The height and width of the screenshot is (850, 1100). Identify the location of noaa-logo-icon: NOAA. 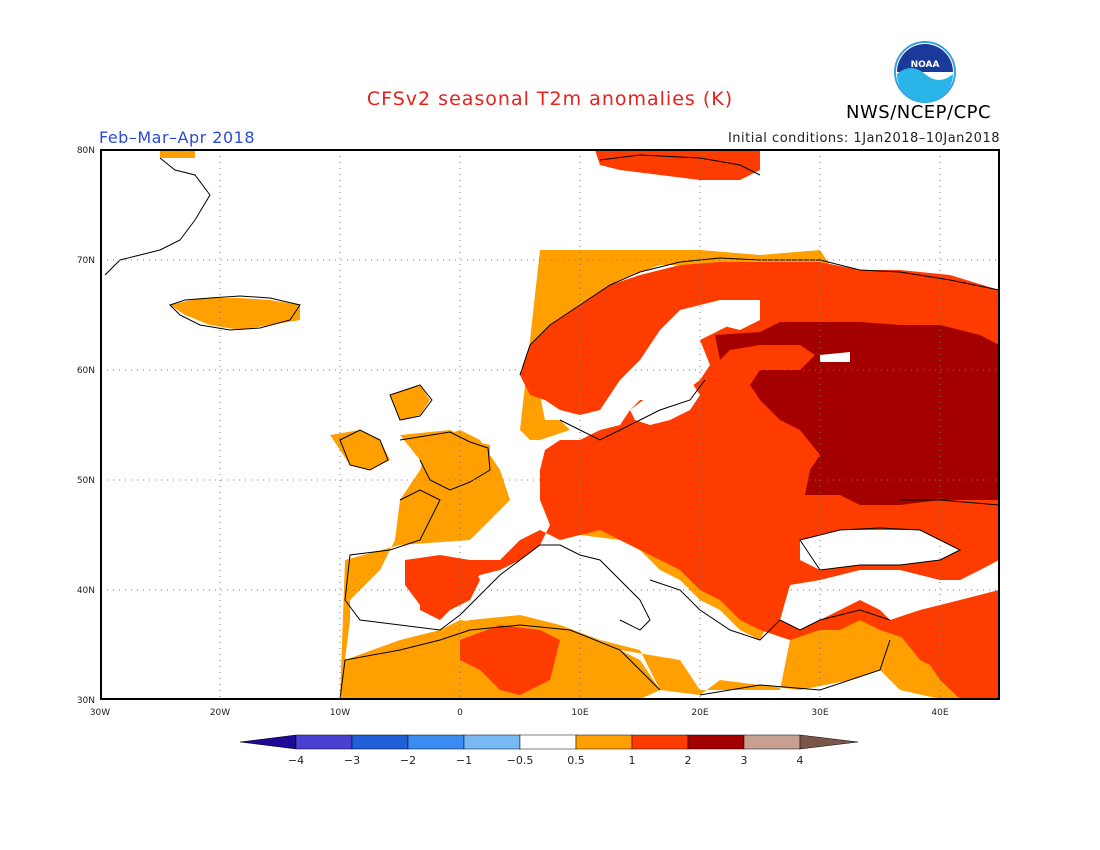
(925, 72).